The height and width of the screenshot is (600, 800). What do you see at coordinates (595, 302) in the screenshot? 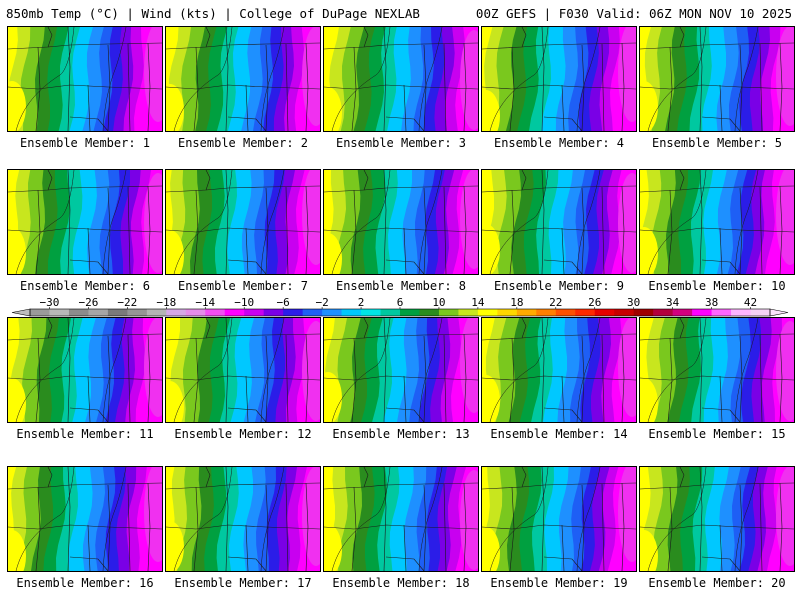
I see `colorbar-tick-label: 26` at bounding box center [595, 302].